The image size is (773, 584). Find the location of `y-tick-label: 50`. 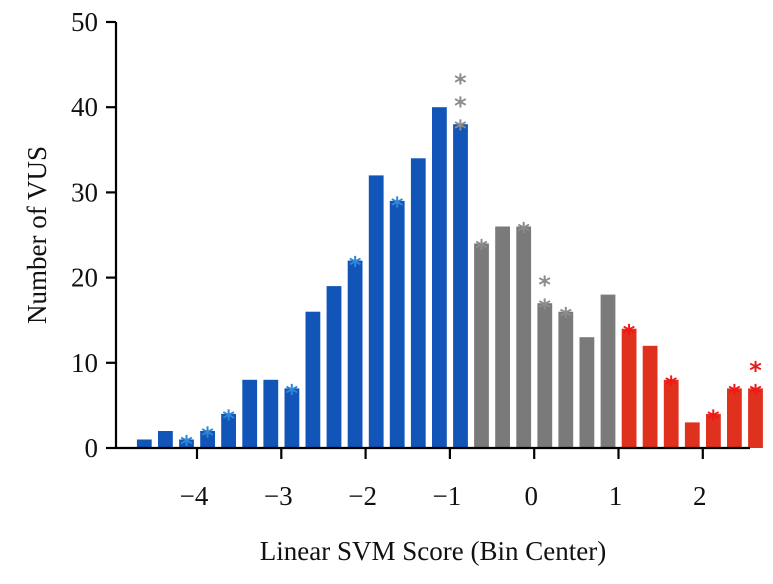

y-tick-label: 50 is located at coordinates (84, 22).